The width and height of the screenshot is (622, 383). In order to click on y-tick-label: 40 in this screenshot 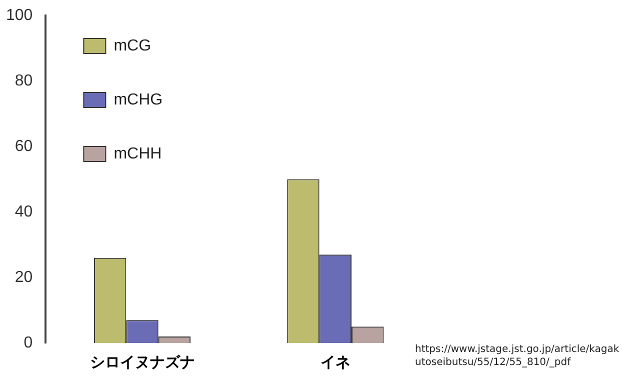, I will do `click(23, 211)`.